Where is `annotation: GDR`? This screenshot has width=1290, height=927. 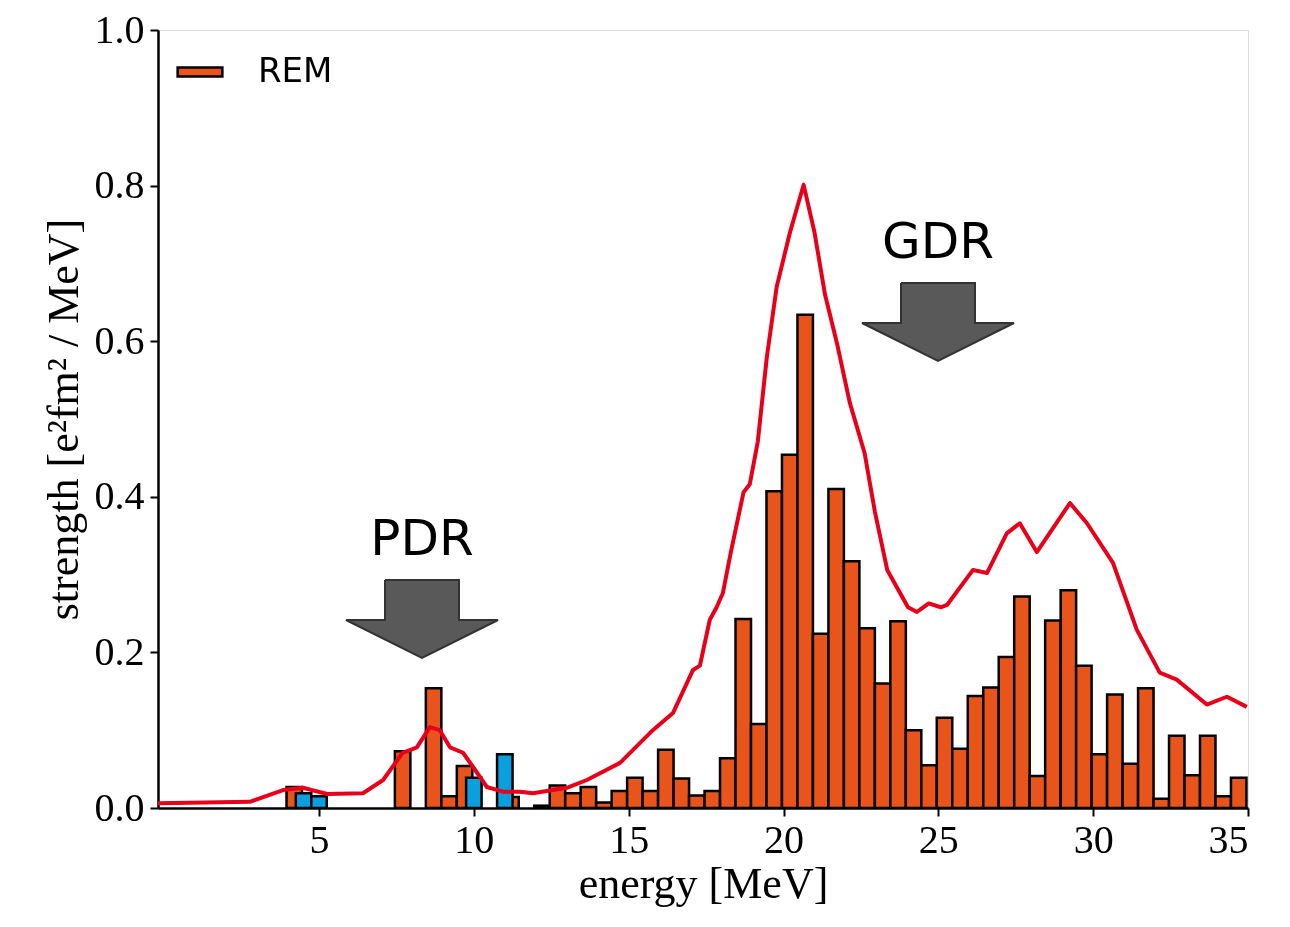 annotation: GDR is located at coordinates (938, 241).